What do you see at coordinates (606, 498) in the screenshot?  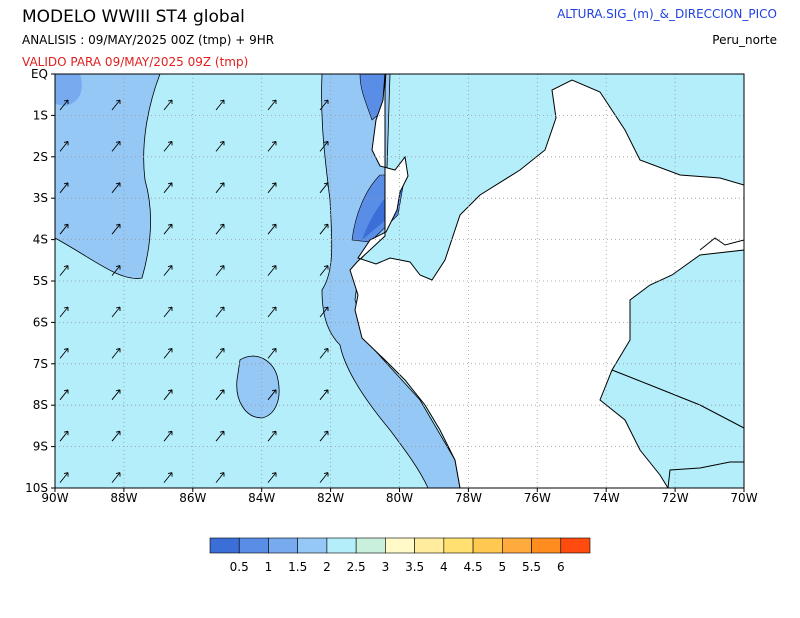 I see `lon-label: 74W` at bounding box center [606, 498].